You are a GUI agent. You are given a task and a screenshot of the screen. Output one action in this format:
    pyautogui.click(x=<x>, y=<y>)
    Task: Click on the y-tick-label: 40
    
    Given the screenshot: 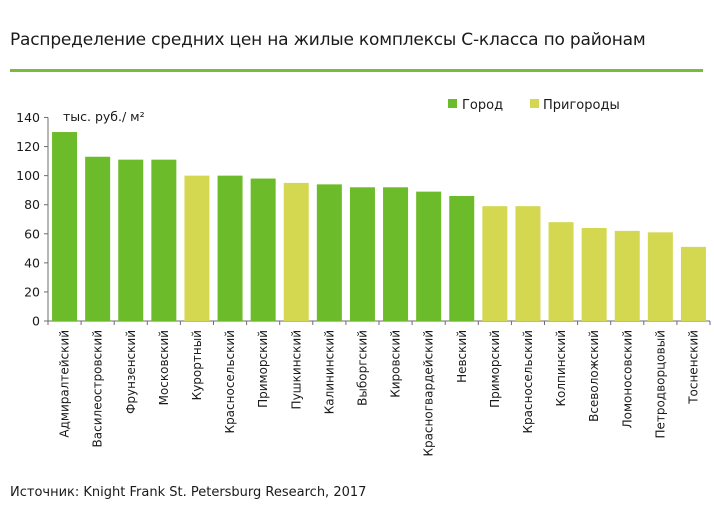 What is the action you would take?
    pyautogui.click(x=32, y=262)
    